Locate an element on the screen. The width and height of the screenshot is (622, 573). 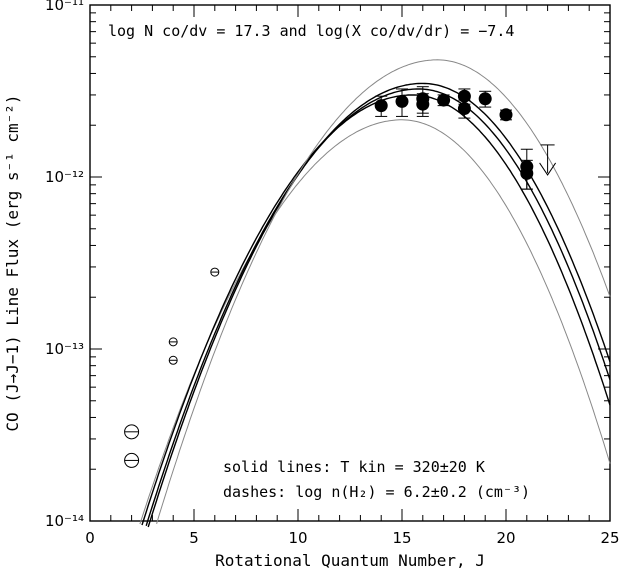
x-tick-label: 10 is located at coordinates (297, 538).